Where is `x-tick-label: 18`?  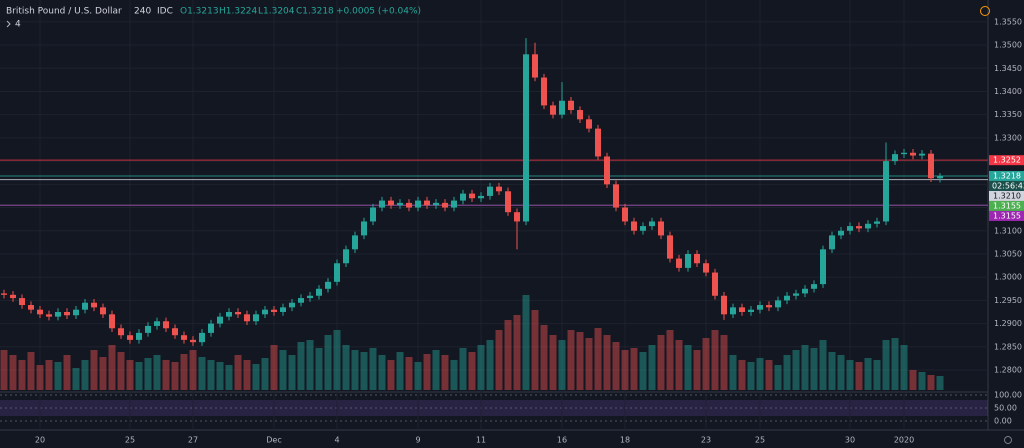
x-tick-label: 18 is located at coordinates (625, 440).